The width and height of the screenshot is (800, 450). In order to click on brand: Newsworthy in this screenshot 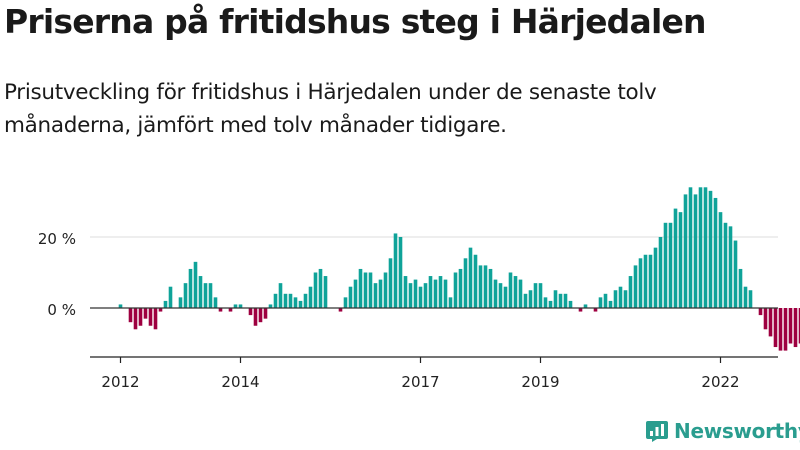, I will do `click(722, 431)`.